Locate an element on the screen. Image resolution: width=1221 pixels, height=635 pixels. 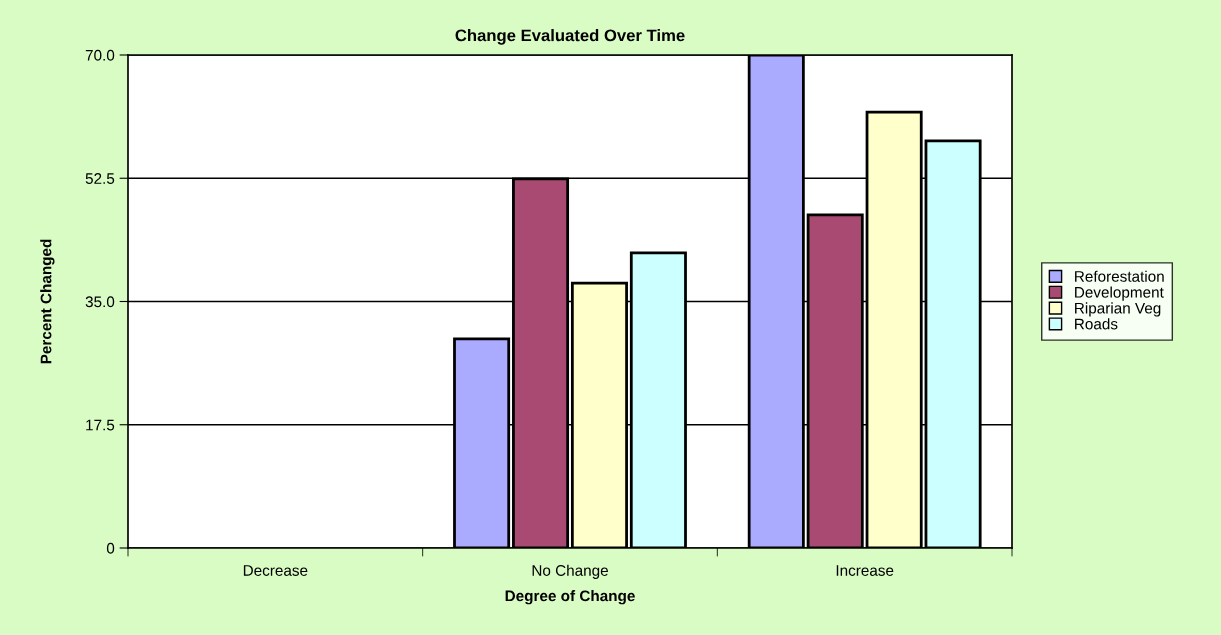
legend-label: Roads is located at coordinates (1096, 324).